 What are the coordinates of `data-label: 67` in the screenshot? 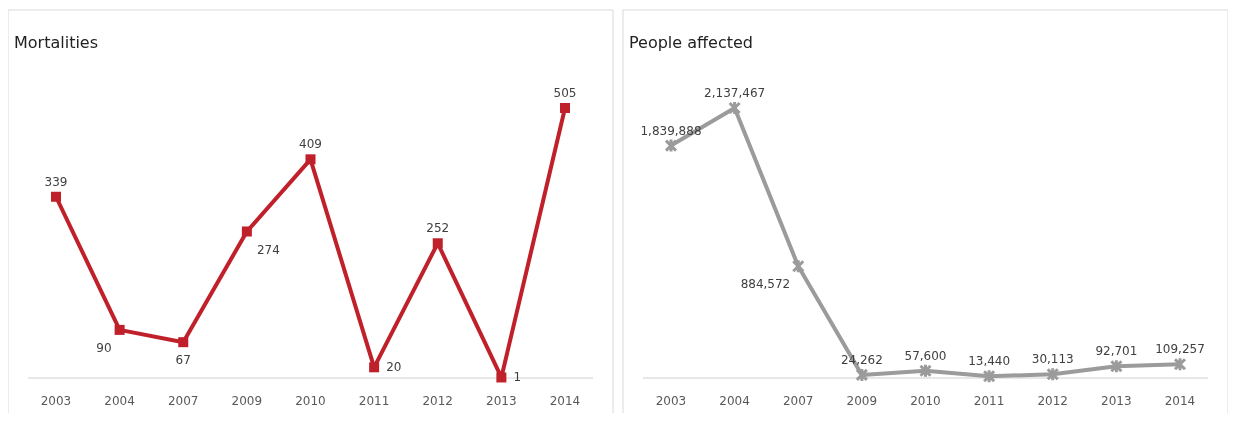 It's located at (183, 360).